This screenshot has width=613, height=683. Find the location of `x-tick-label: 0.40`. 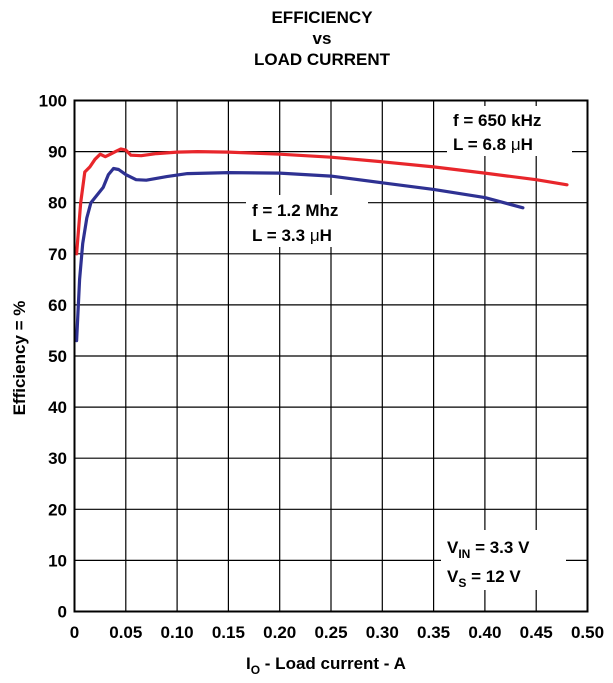

x-tick-label: 0.40 is located at coordinates (484, 632).